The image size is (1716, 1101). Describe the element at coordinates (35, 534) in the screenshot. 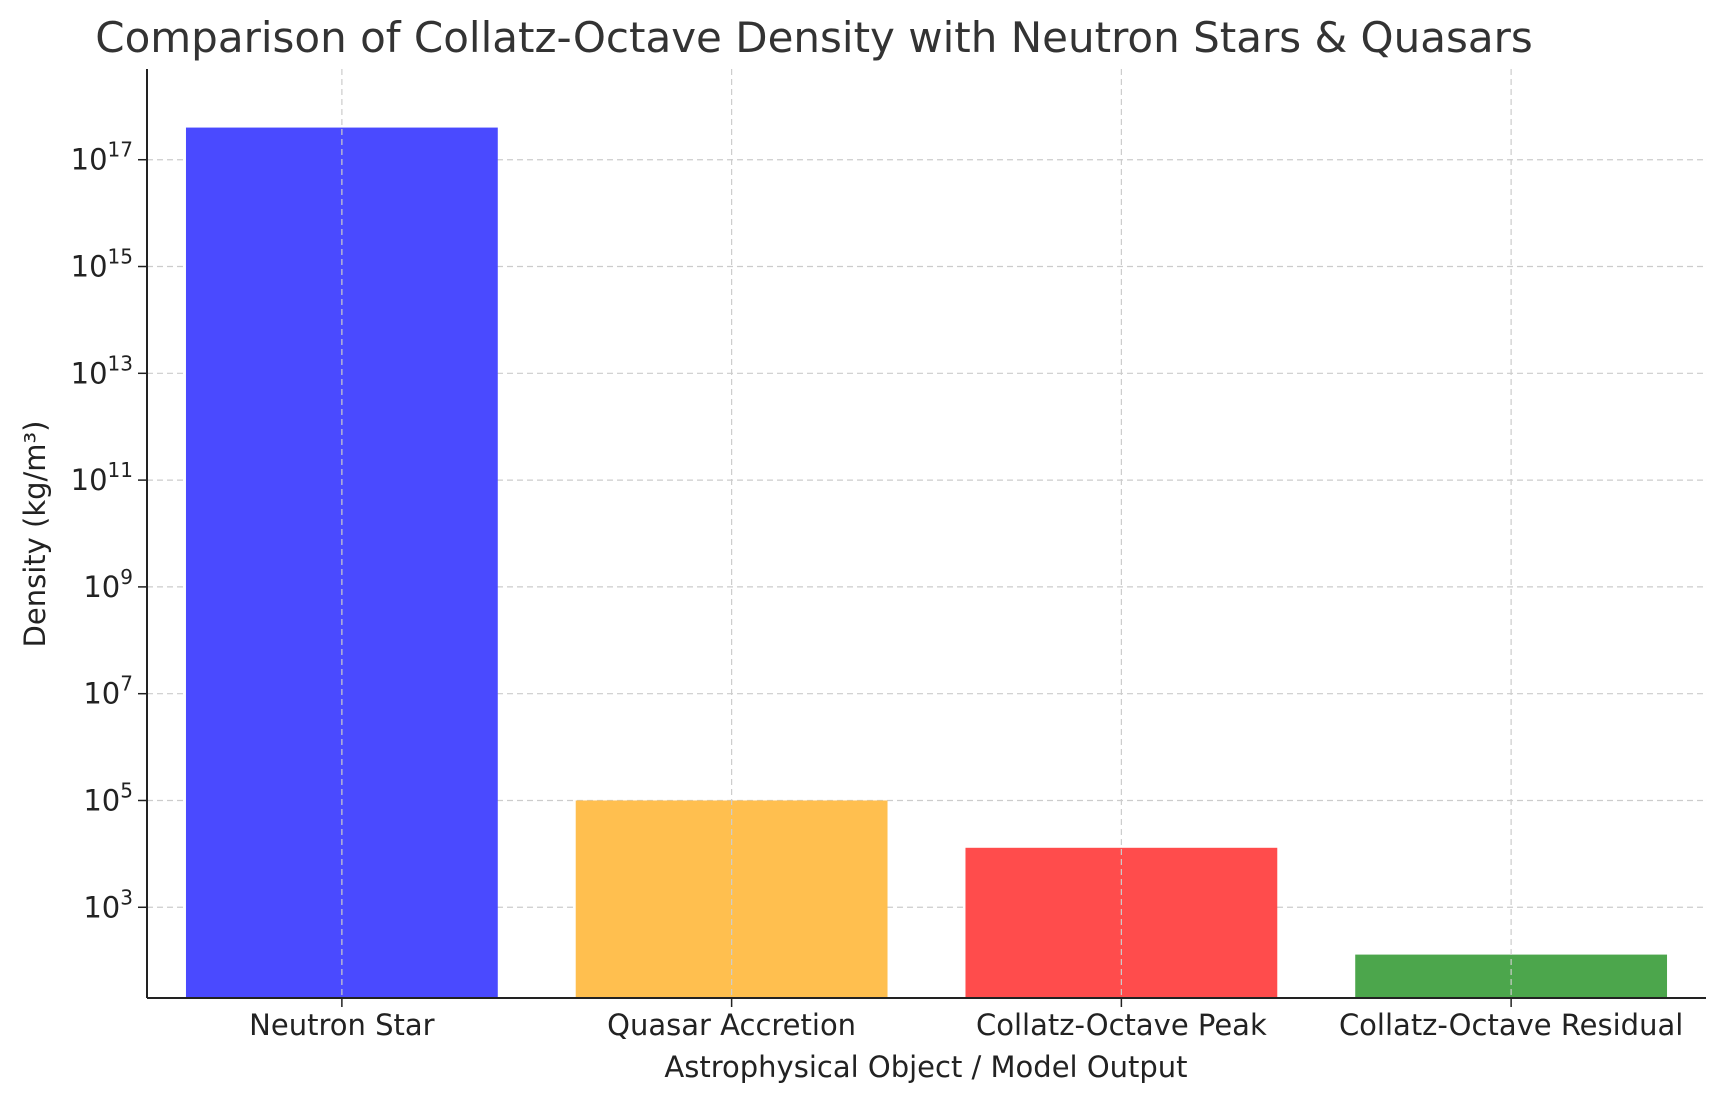

I see `y-axis-label: Density (kg/m³)` at that location.